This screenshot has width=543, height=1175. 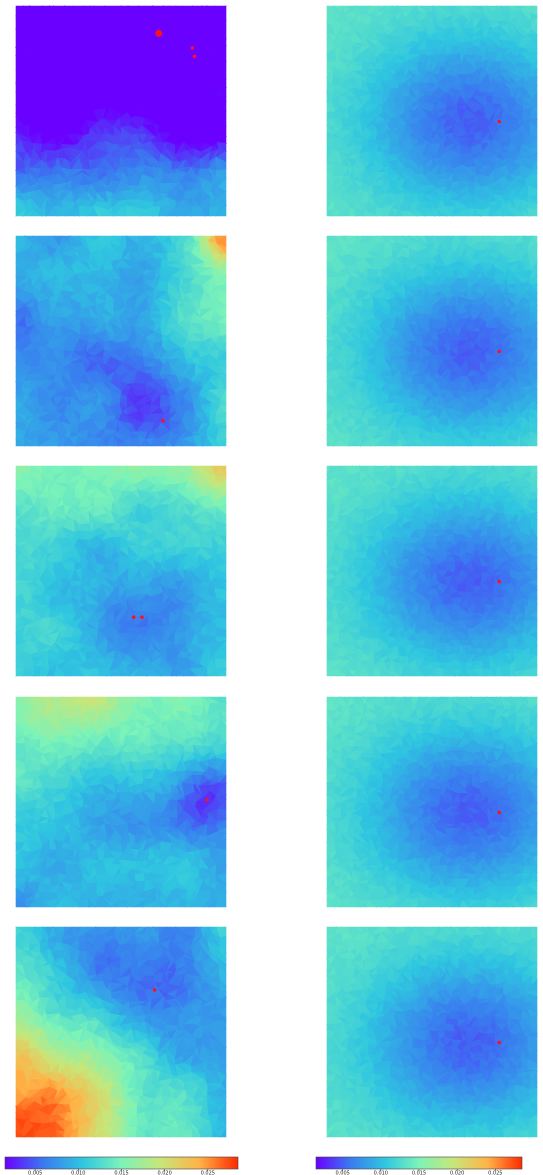 I want to click on heatmap-panel-r2-c1, so click(x=121, y=341).